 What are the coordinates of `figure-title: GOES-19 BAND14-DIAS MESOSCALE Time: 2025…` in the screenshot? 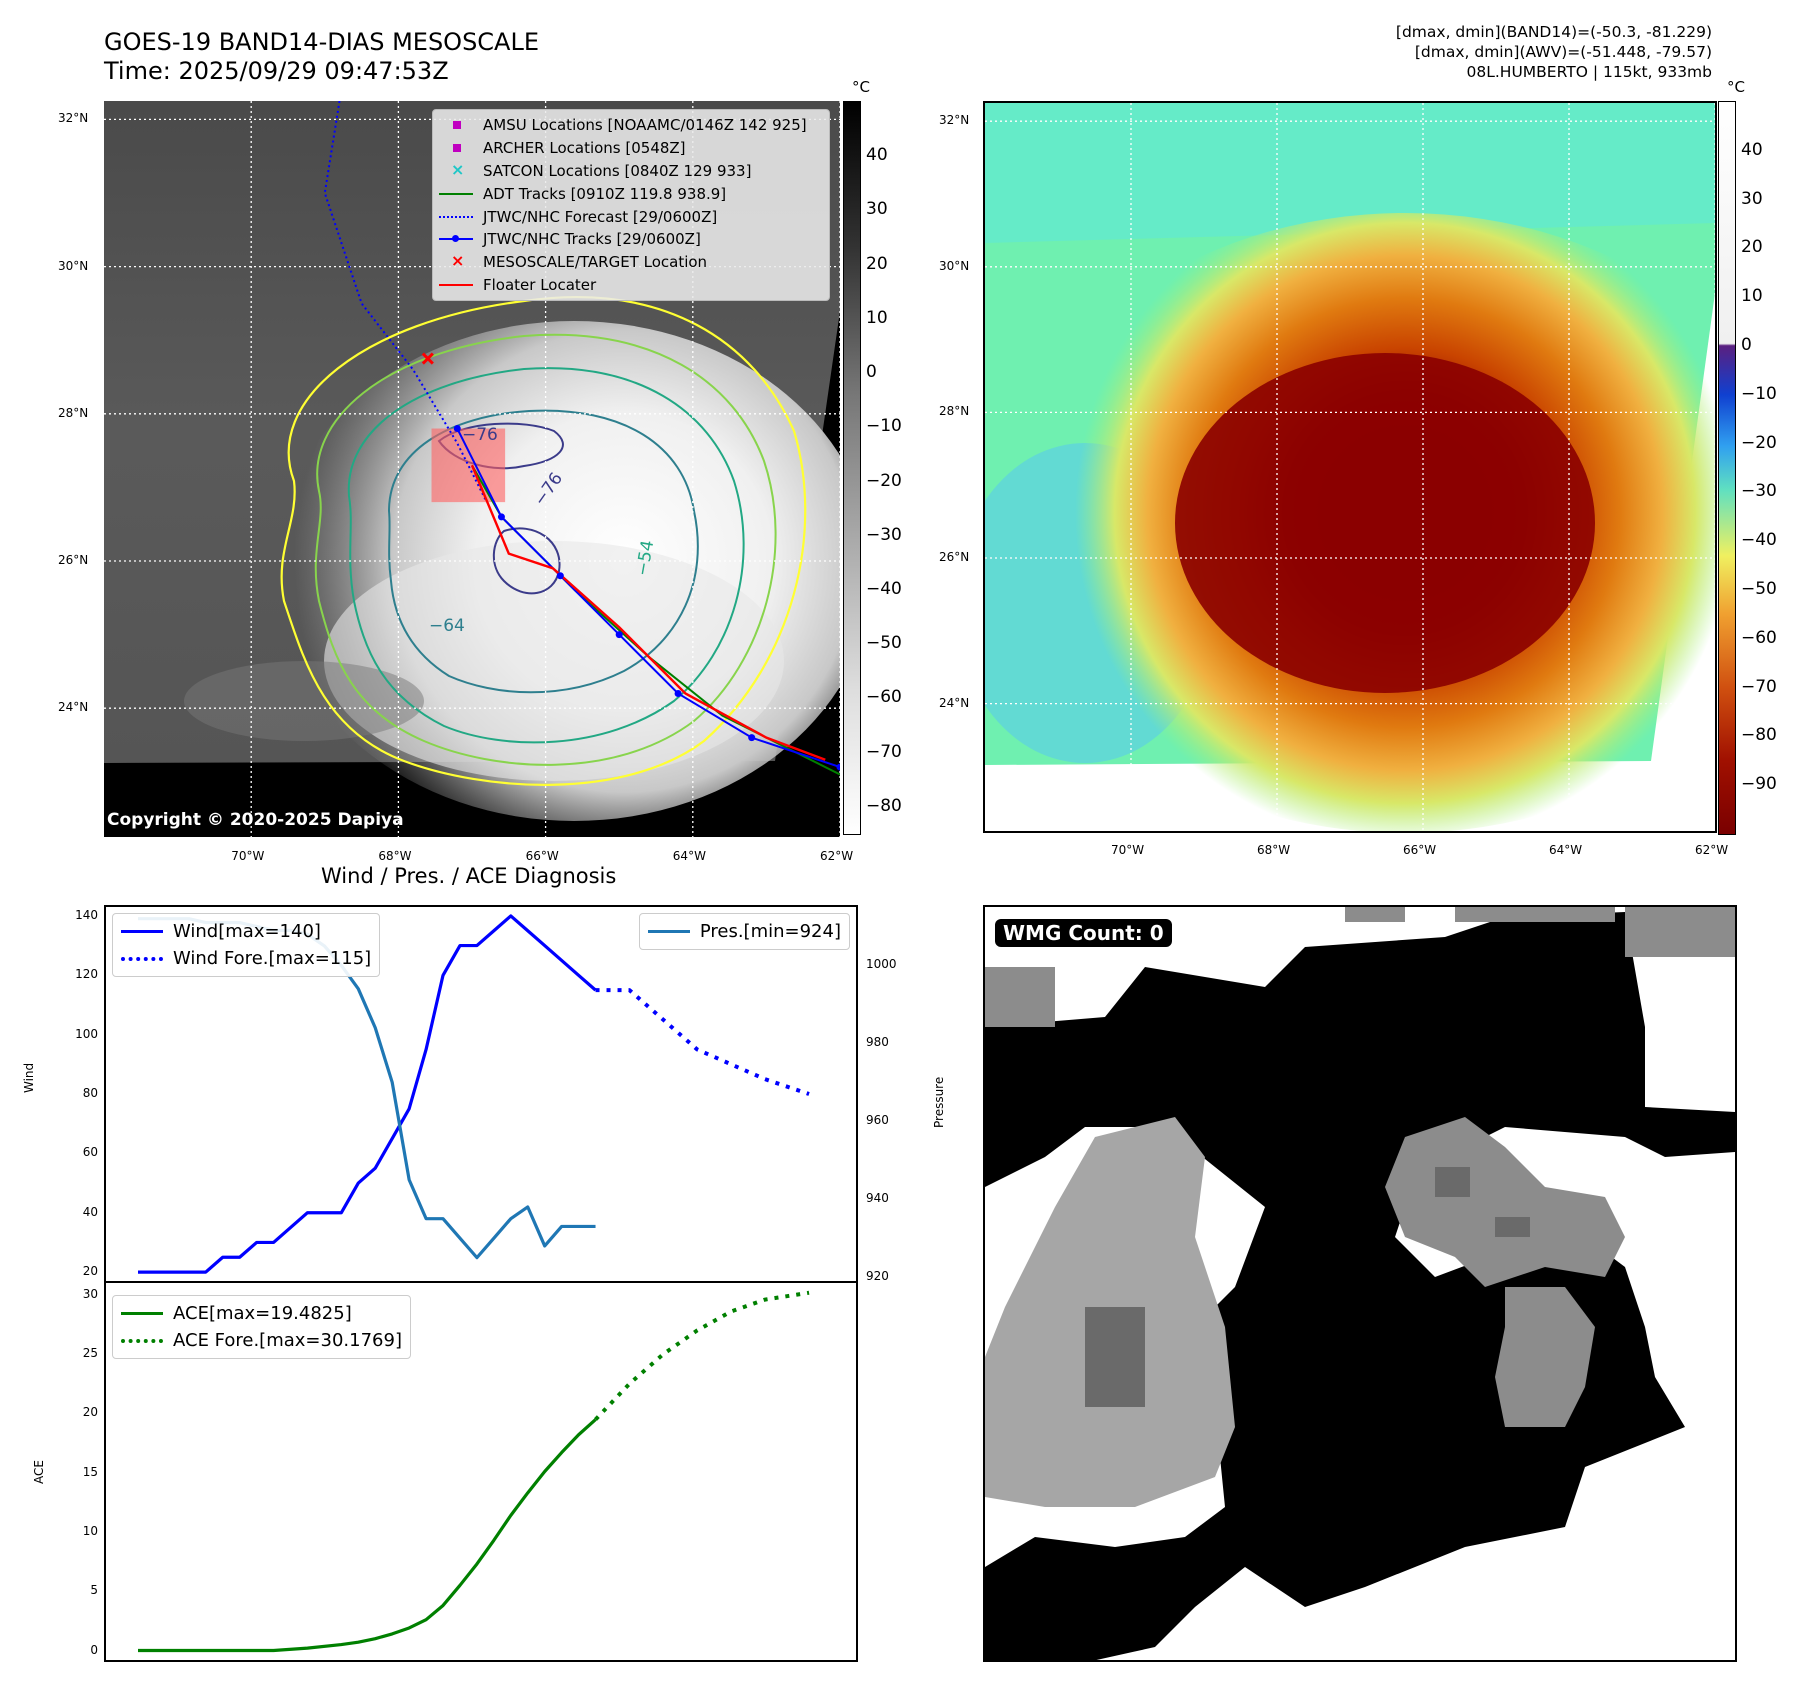 It's located at (321, 57).